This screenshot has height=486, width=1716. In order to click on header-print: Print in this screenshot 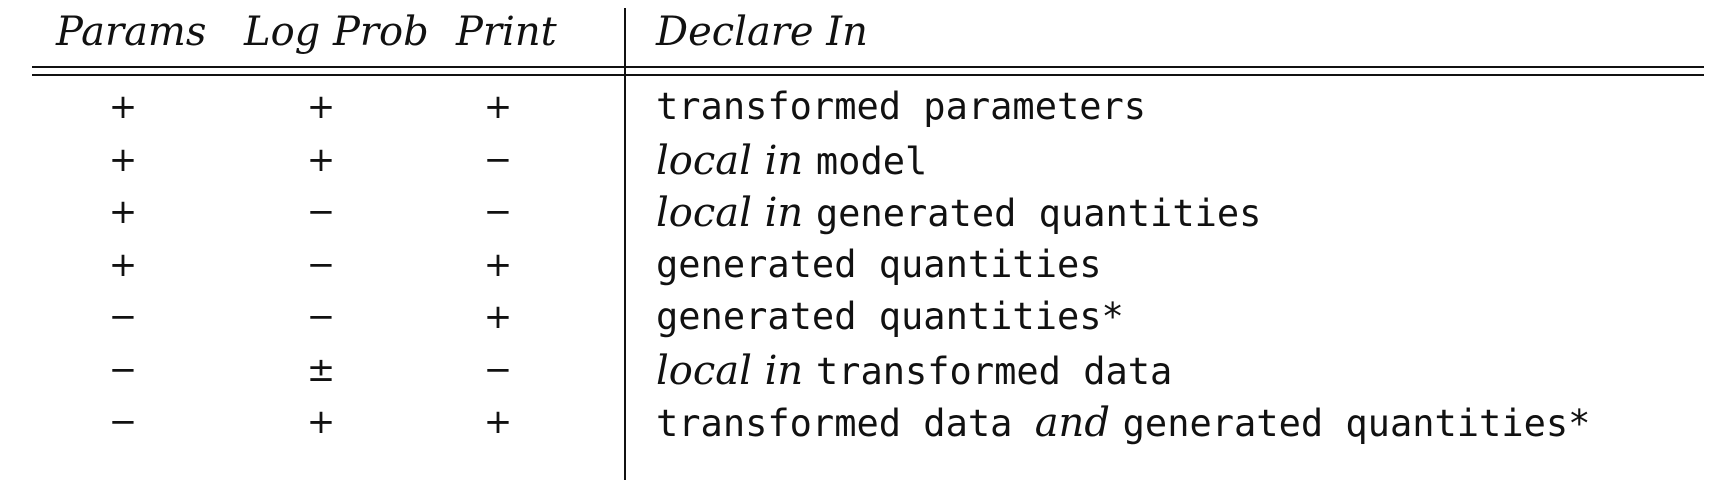, I will do `click(506, 32)`.